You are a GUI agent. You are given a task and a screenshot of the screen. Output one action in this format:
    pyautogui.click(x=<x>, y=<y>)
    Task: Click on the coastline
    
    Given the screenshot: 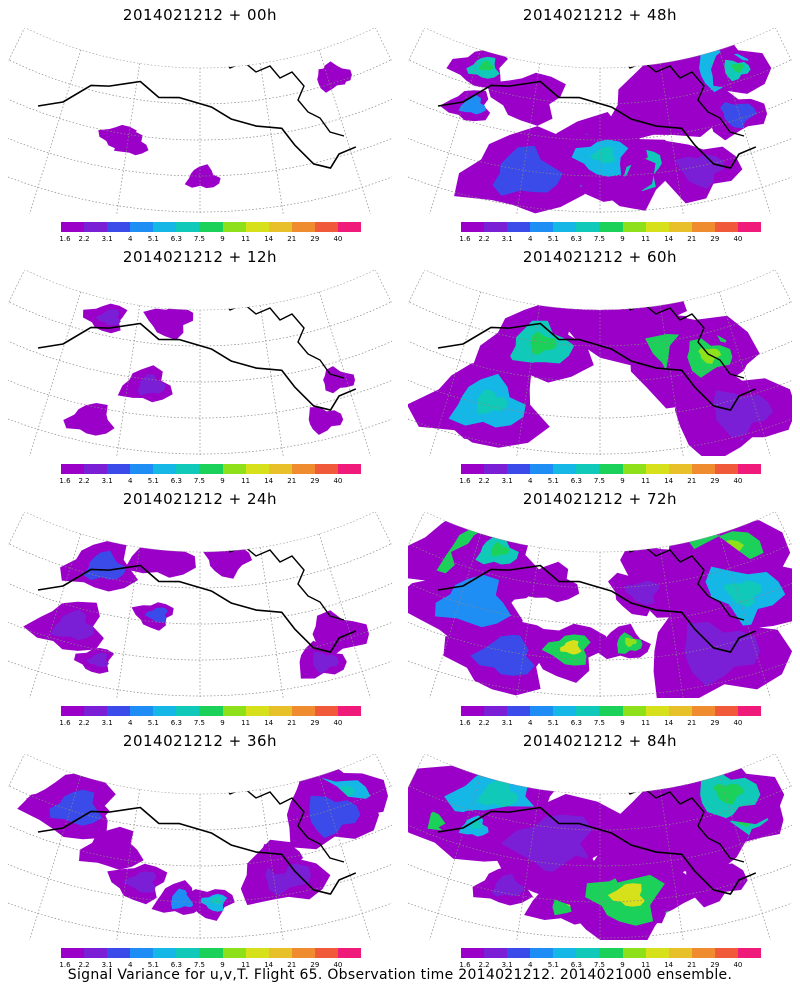 What is the action you would take?
    pyautogui.click(x=276, y=818)
    